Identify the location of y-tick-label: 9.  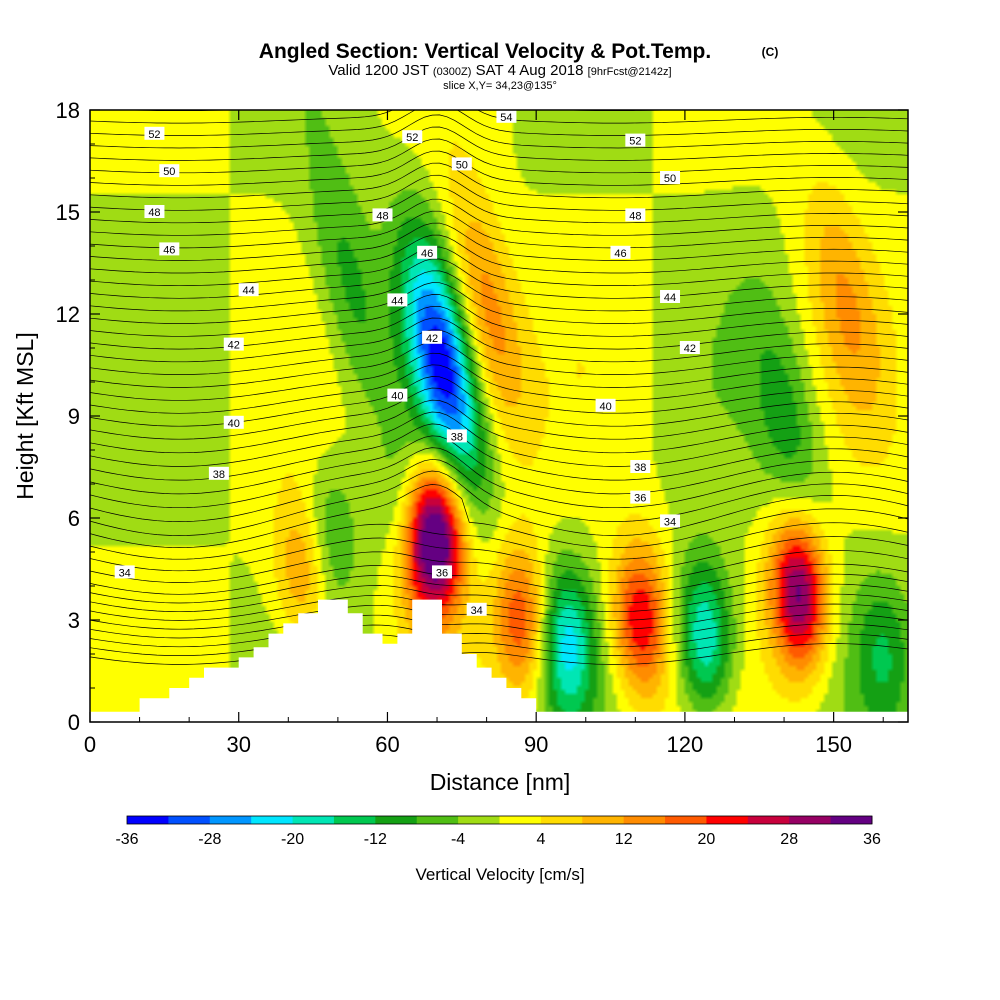
(74, 416).